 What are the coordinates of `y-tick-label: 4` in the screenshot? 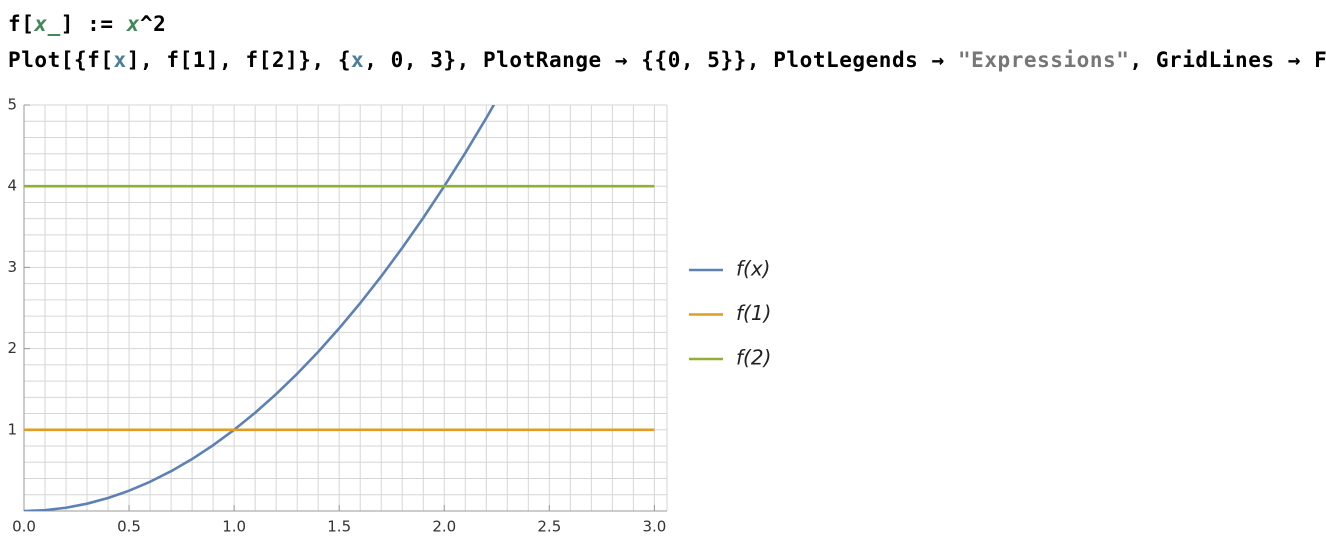 It's located at (12, 186).